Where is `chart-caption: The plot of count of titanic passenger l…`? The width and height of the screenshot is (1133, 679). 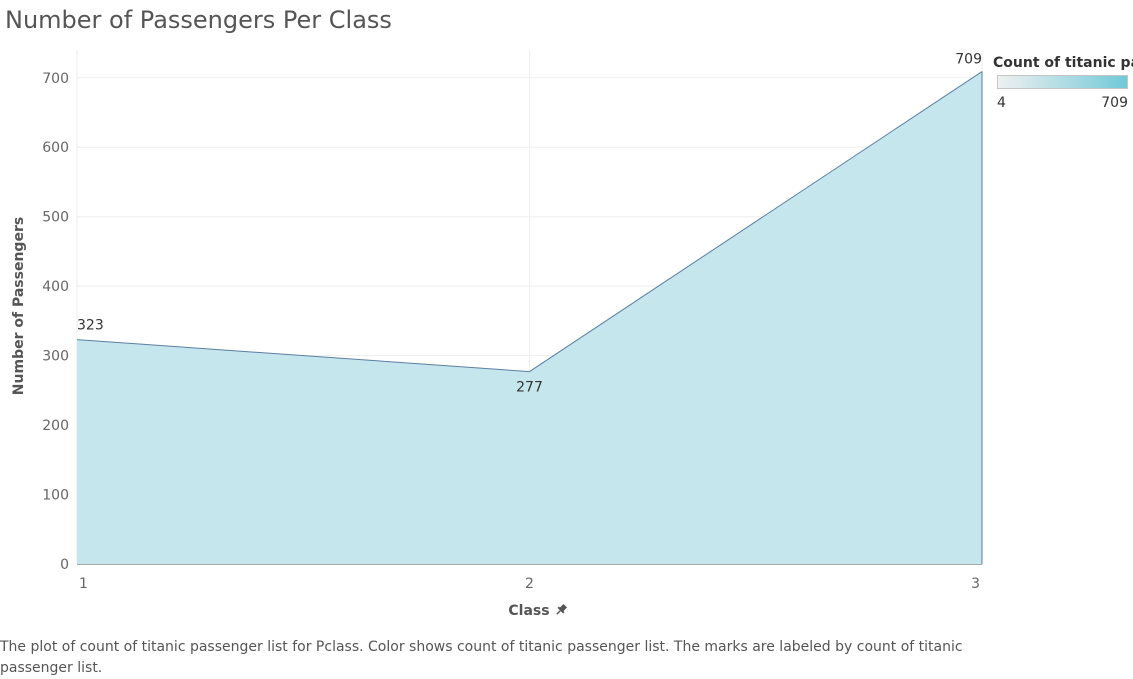 chart-caption: The plot of count of titanic passenger l… is located at coordinates (481, 657).